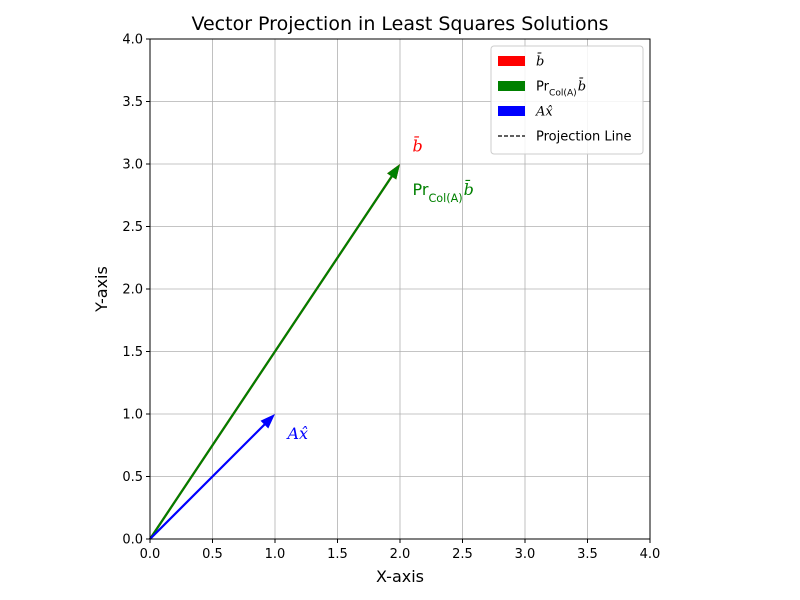  What do you see at coordinates (462, 554) in the screenshot?
I see `x-tick-label: 2.5` at bounding box center [462, 554].